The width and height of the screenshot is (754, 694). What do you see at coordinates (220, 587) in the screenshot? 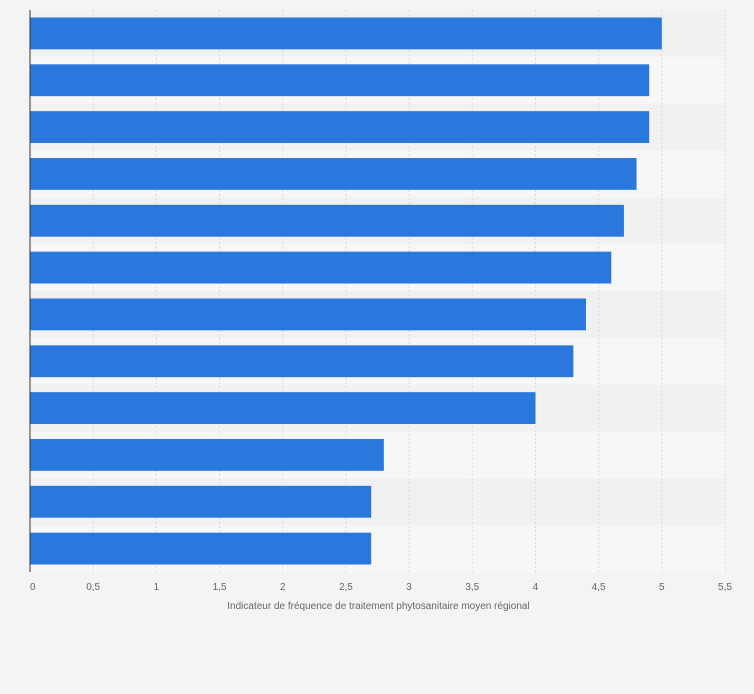
I see `x-tick-label: 1,5` at bounding box center [220, 587].